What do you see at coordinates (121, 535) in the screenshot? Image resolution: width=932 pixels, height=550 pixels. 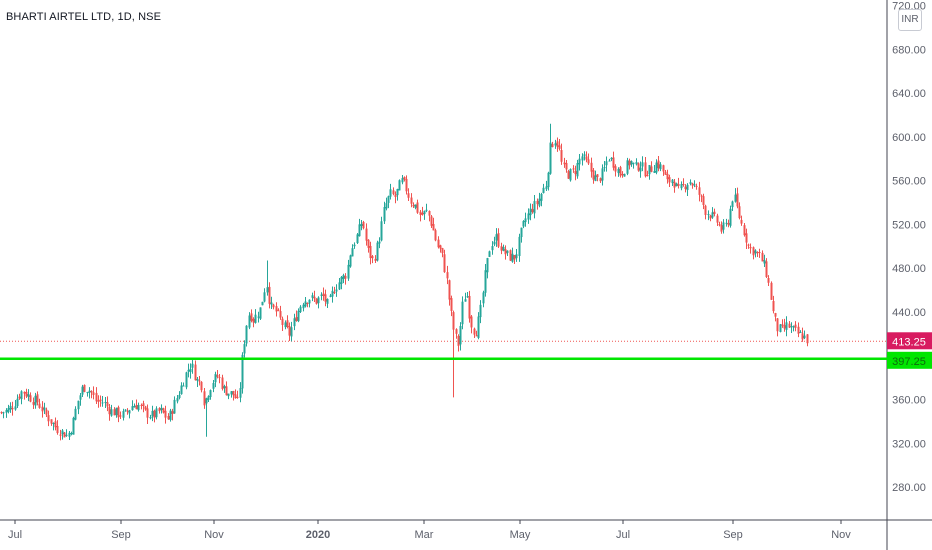 I see `x-tick-label: Sep` at bounding box center [121, 535].